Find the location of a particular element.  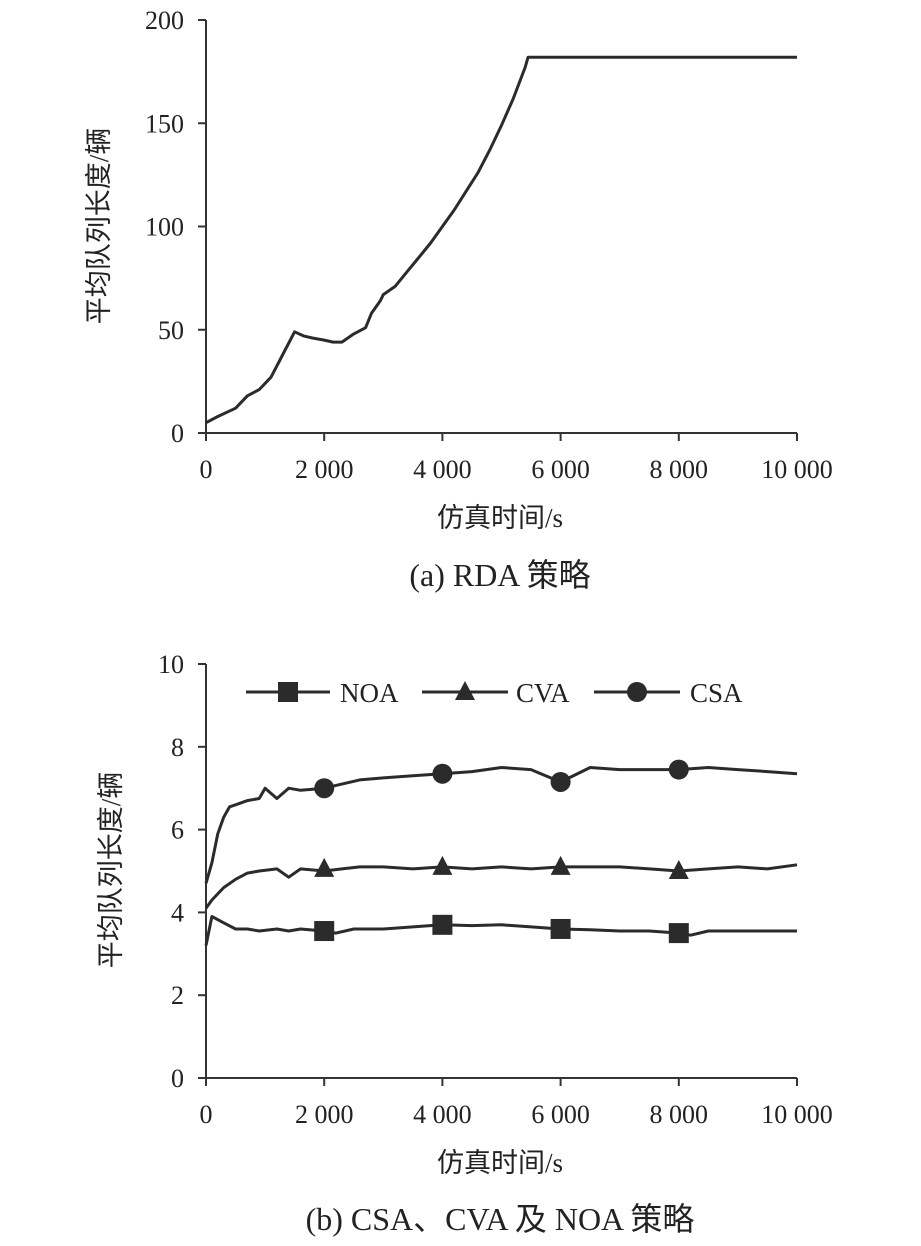

legend-marker-cva is located at coordinates (465, 690).